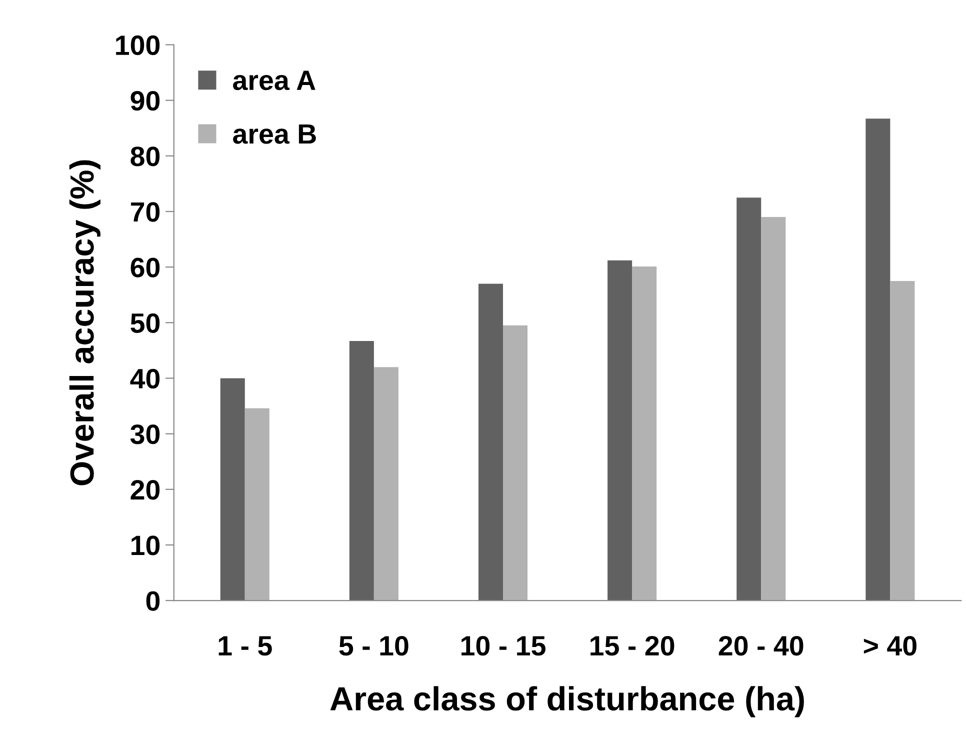  What do you see at coordinates (138, 45) in the screenshot?
I see `y-tick-label: 100` at bounding box center [138, 45].